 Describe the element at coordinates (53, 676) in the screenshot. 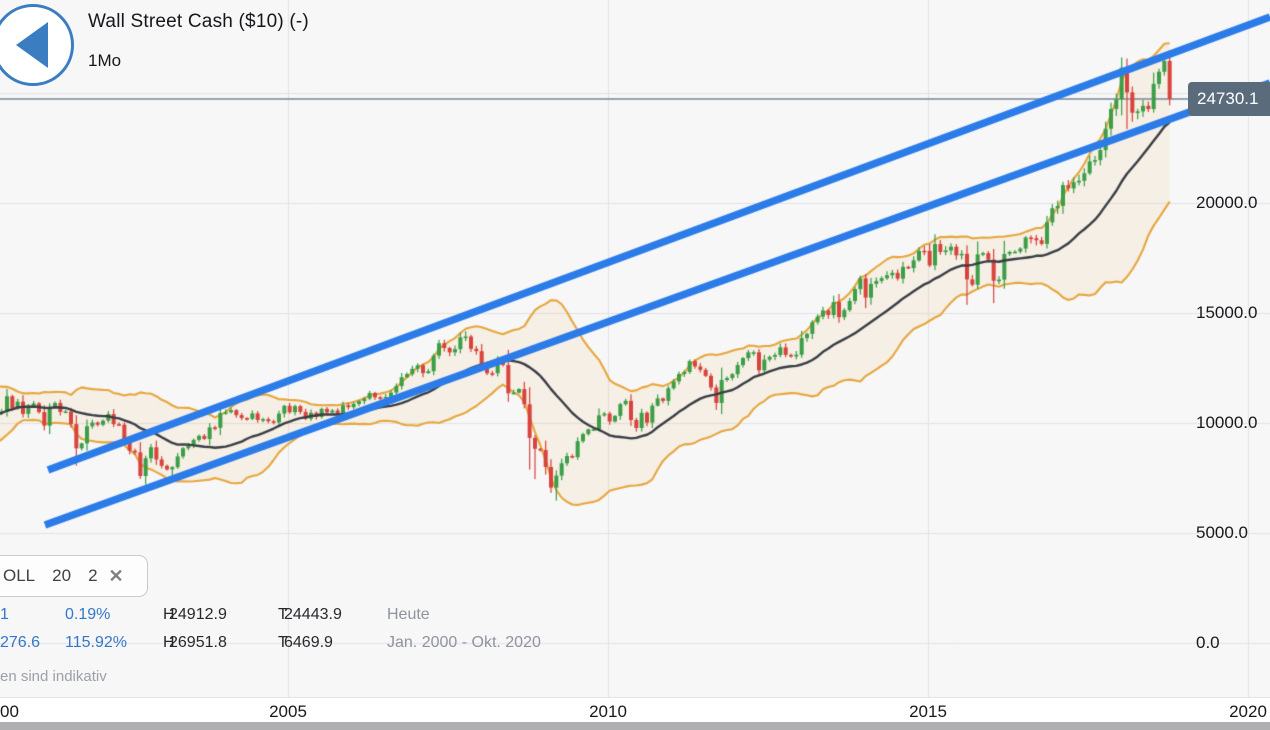

I see `disclaimer-text: en sind indikativ` at that location.